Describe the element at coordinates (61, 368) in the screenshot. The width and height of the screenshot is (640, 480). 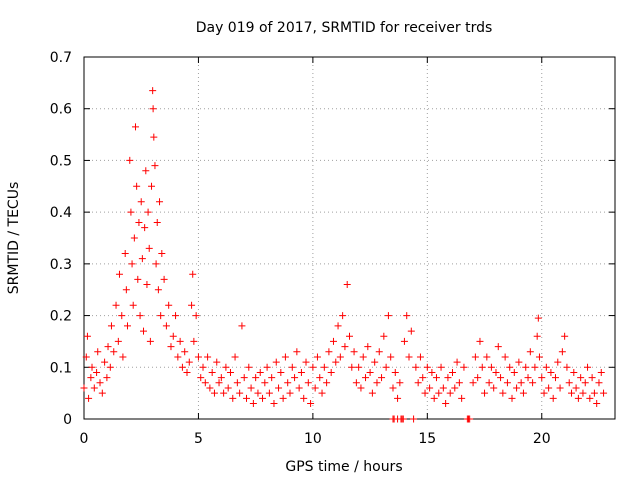
I see `y-tick-label: 0.1` at that location.